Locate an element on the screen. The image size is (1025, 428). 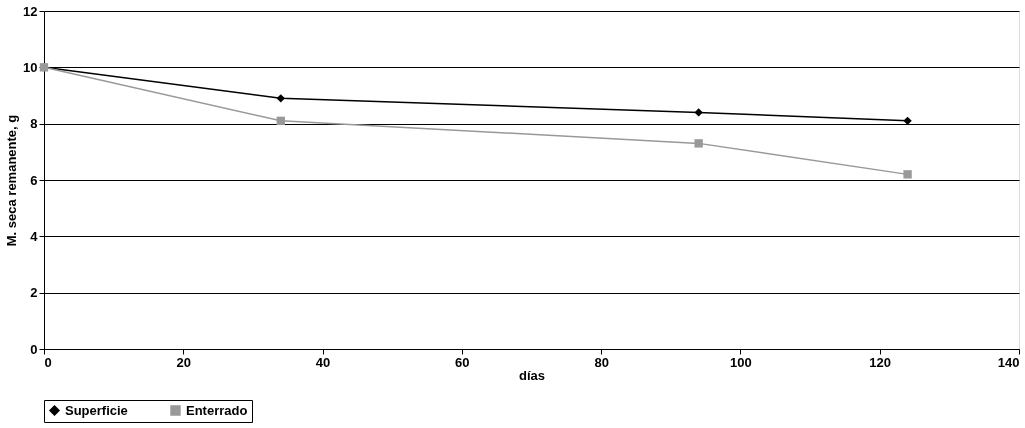
y-tick-label: 10 is located at coordinates (30, 67).